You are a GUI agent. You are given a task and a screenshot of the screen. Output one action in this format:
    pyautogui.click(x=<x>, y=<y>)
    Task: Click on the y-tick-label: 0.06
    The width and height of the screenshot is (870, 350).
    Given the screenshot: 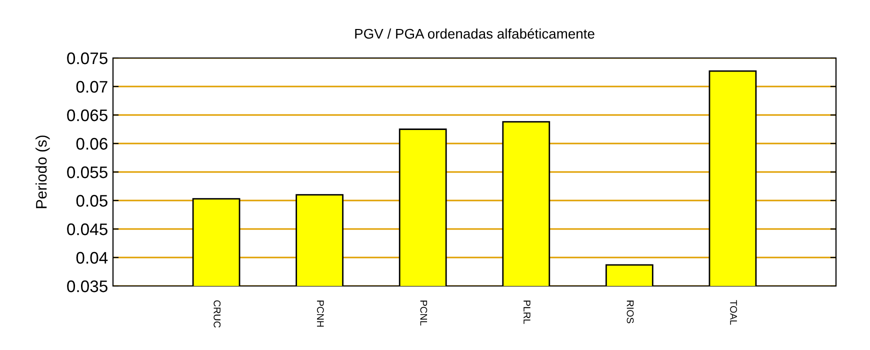 What is the action you would take?
    pyautogui.click(x=92, y=144)
    